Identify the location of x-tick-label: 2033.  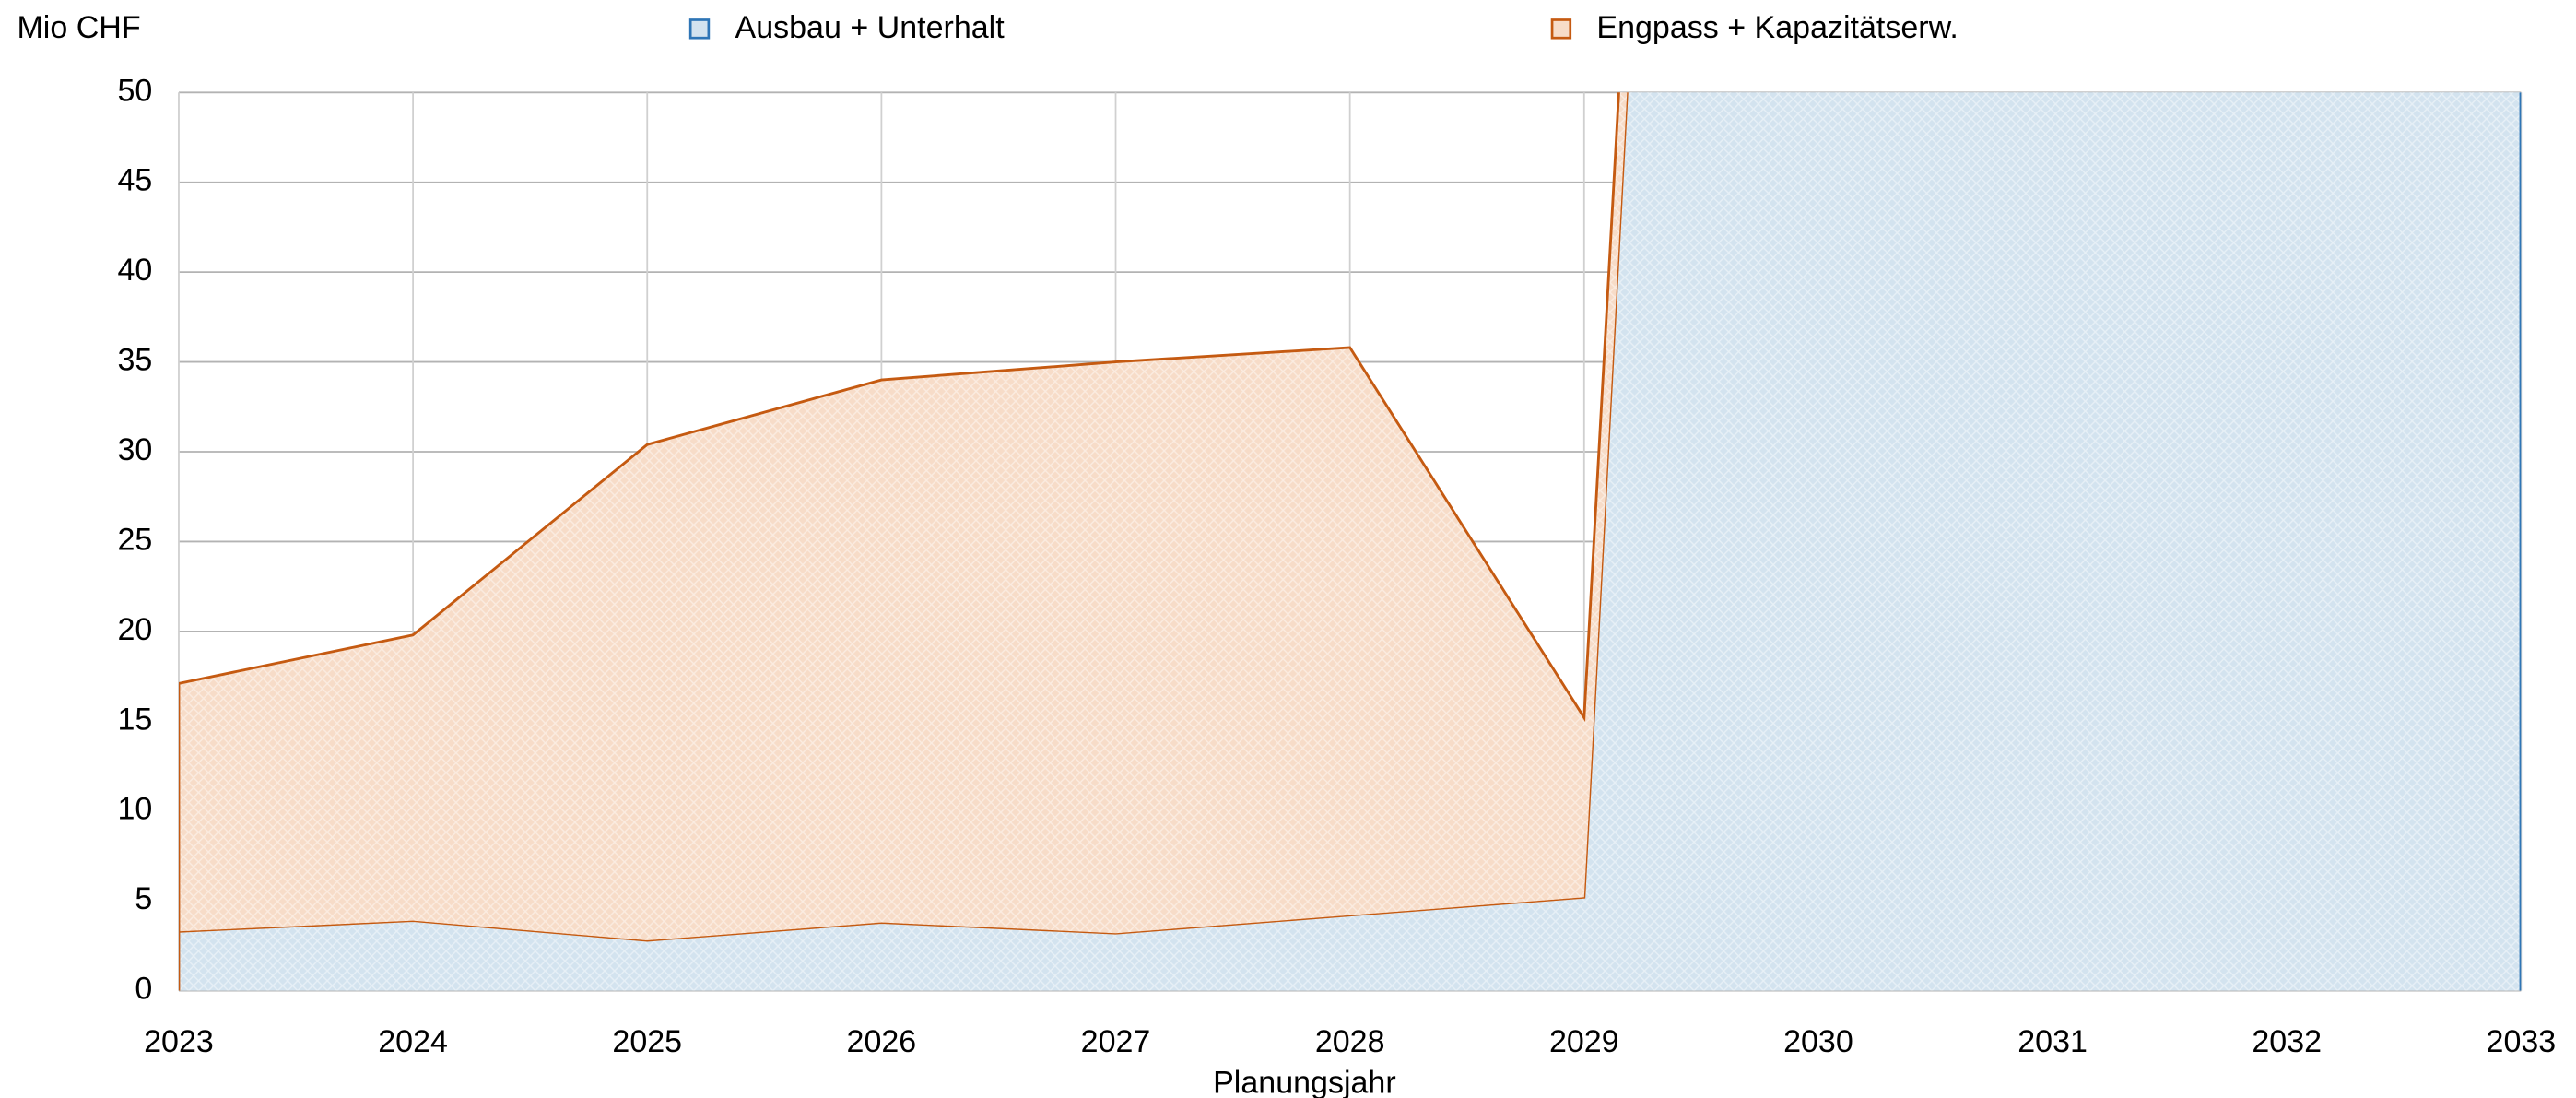
(2522, 1041).